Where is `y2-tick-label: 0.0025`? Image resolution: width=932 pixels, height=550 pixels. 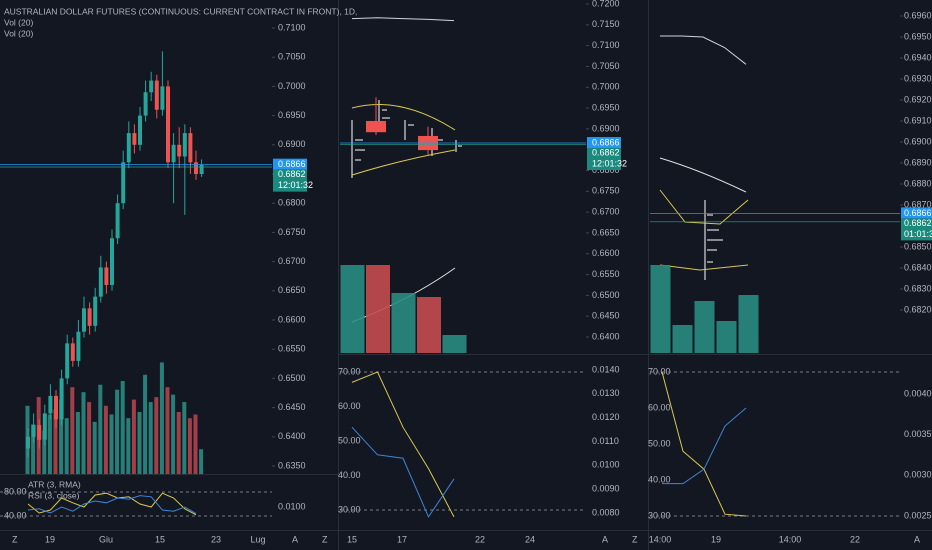 y2-tick-label: 0.0025 is located at coordinates (918, 515).